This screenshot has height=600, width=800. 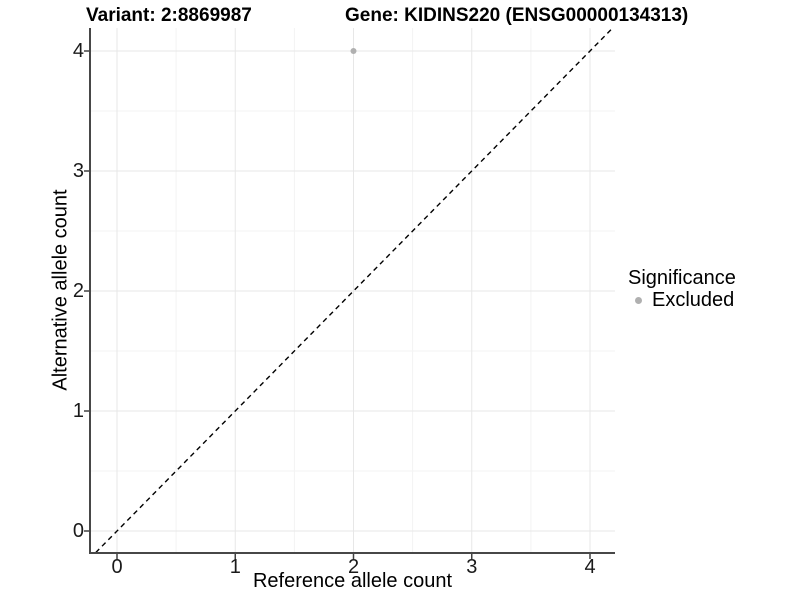 What do you see at coordinates (517, 15) in the screenshot?
I see `plot-title-gene: Gene: KIDINS220 (ENSG00000134313)` at bounding box center [517, 15].